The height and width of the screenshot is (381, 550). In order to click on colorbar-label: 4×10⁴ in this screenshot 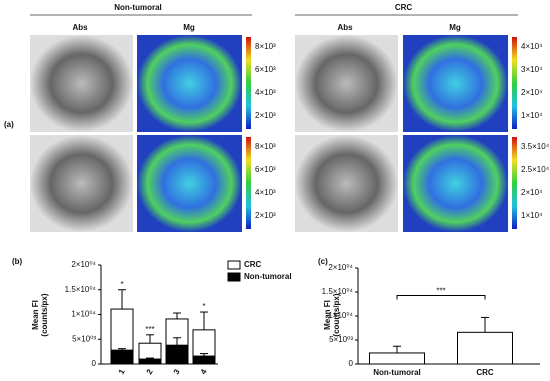, I will do `click(532, 46)`.